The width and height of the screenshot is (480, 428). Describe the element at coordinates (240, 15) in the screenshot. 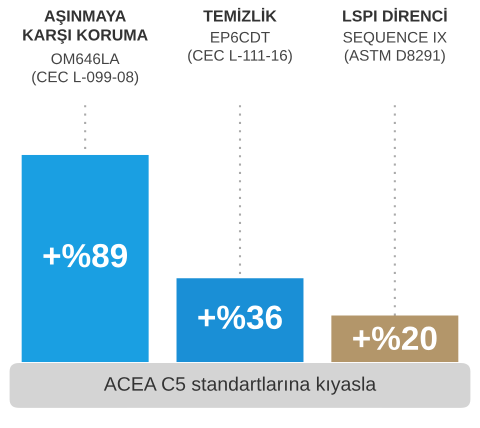

I see `x-tick-label: TEMİZLİK` at that location.